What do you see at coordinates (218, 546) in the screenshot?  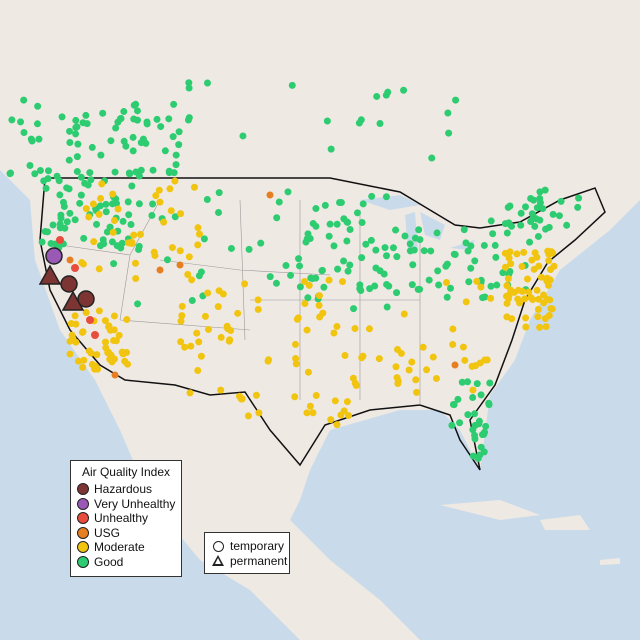 I see `circle-icon` at bounding box center [218, 546].